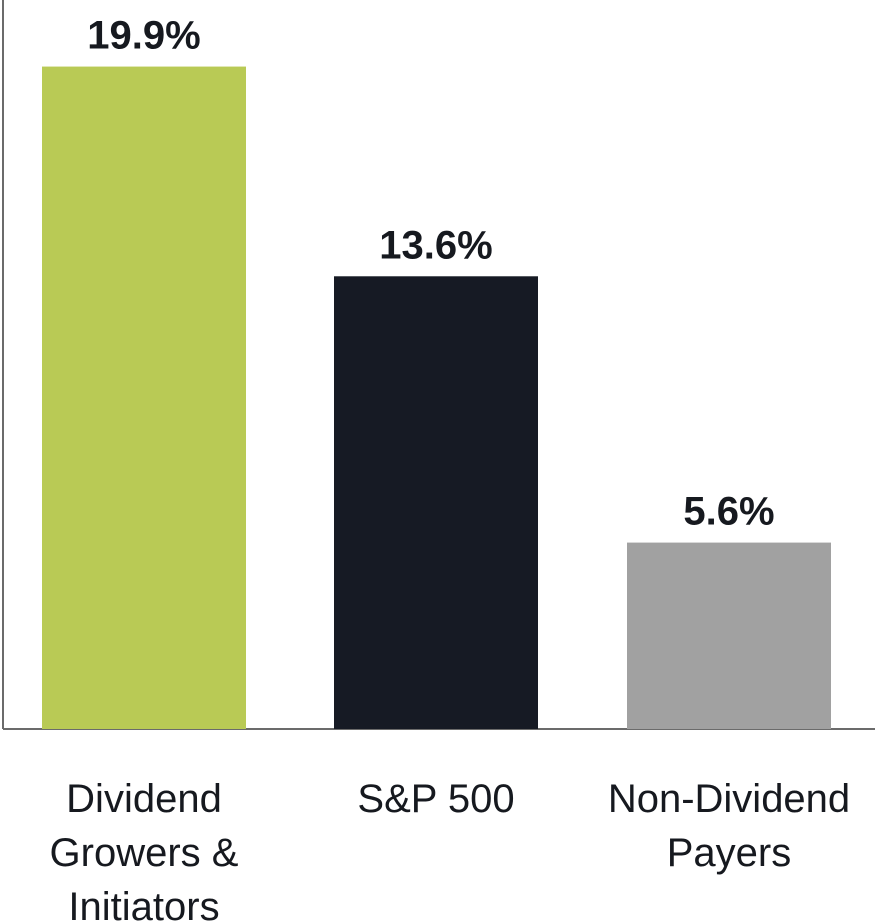 This screenshot has height=923, width=875. What do you see at coordinates (435, 799) in the screenshot?
I see `category-label-1: S&P 500` at bounding box center [435, 799].